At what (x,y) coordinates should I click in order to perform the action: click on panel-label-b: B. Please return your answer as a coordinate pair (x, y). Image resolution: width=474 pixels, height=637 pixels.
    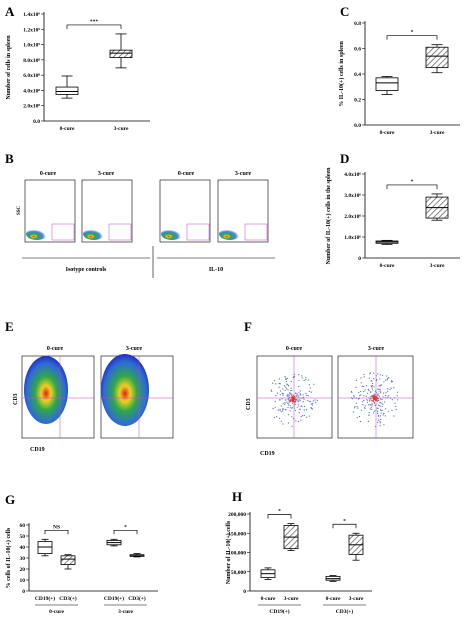
    Looking at the image, I should click on (9, 158).